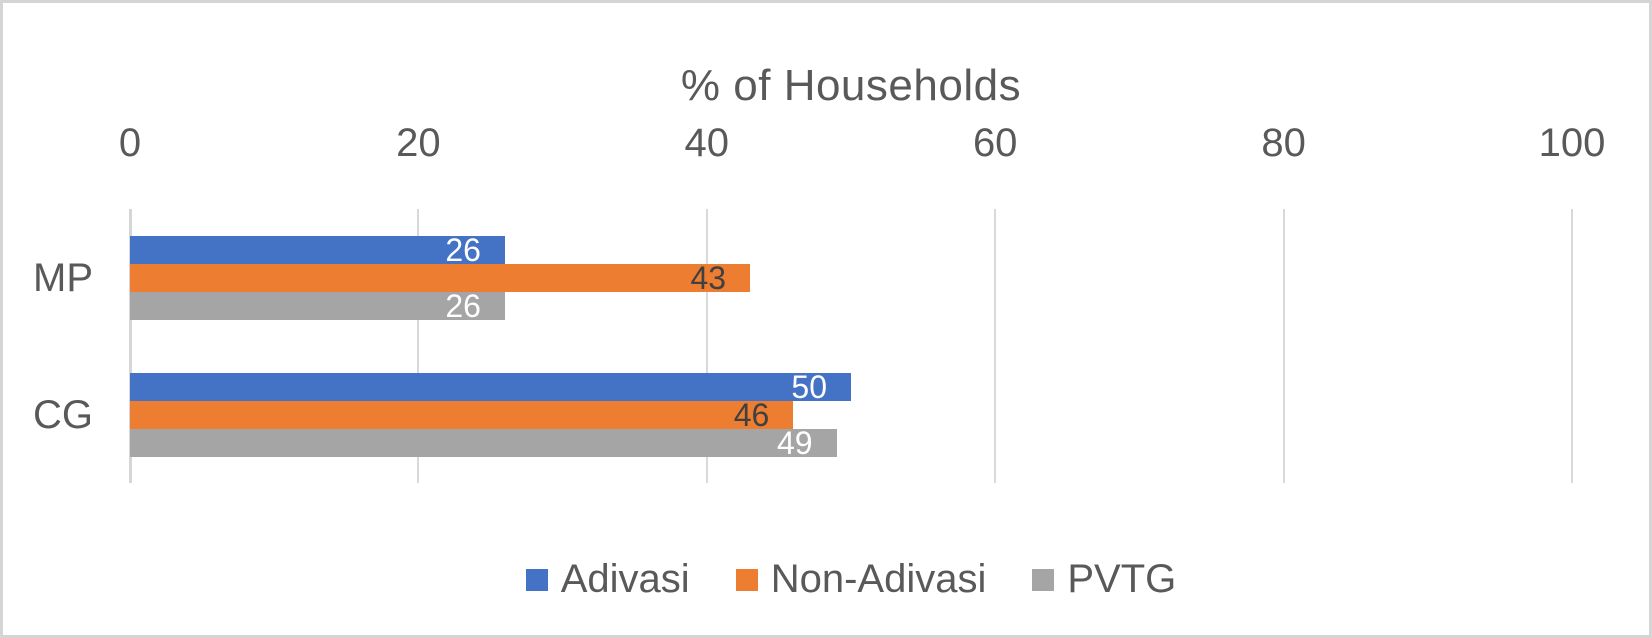 The height and width of the screenshot is (638, 1652). Describe the element at coordinates (751, 414) in the screenshot. I see `bar-value-label: 46` at that location.